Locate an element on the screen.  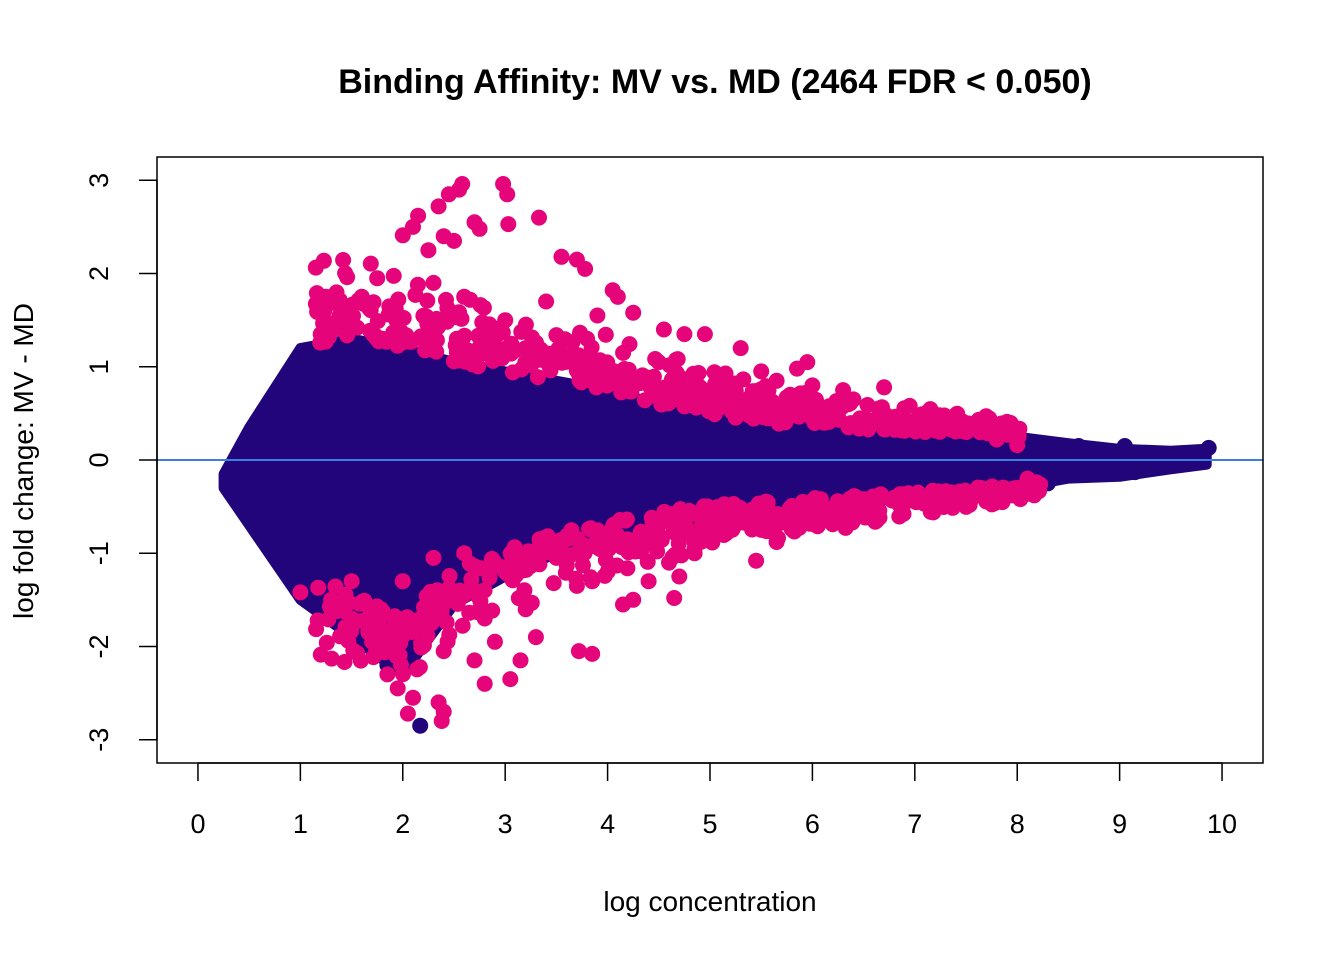
y-tick-label: -3 is located at coordinates (99, 740).